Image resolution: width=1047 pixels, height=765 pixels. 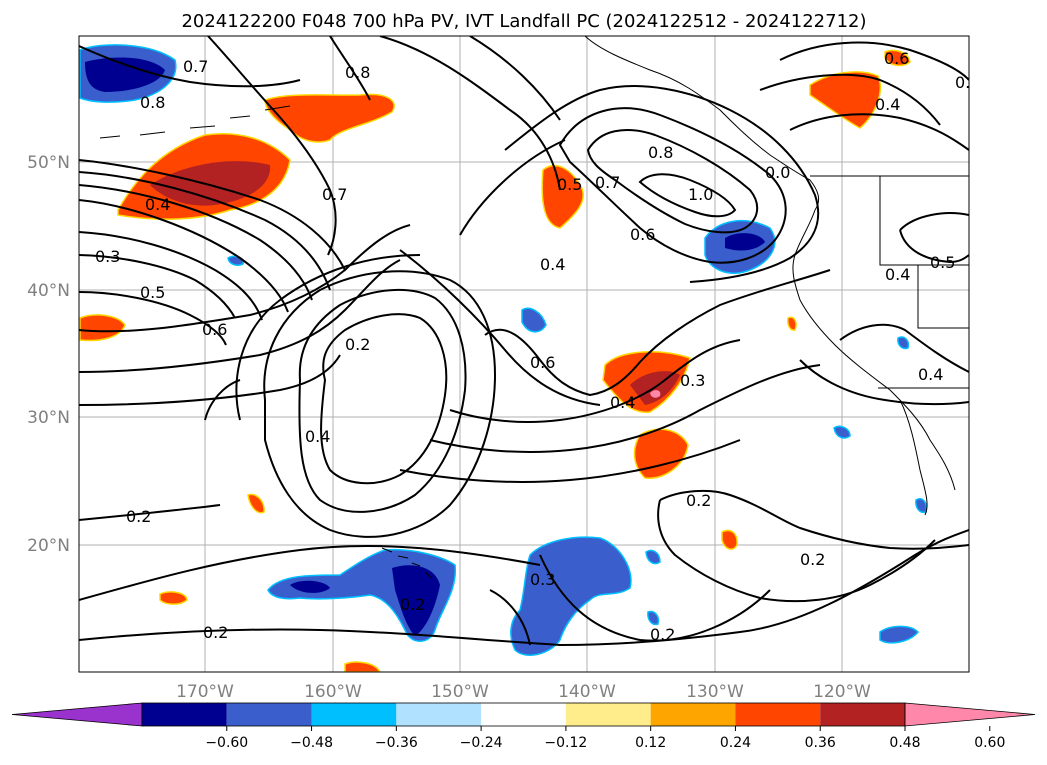 What do you see at coordinates (715, 692) in the screenshot?
I see `lon-label: 130°W` at bounding box center [715, 692].